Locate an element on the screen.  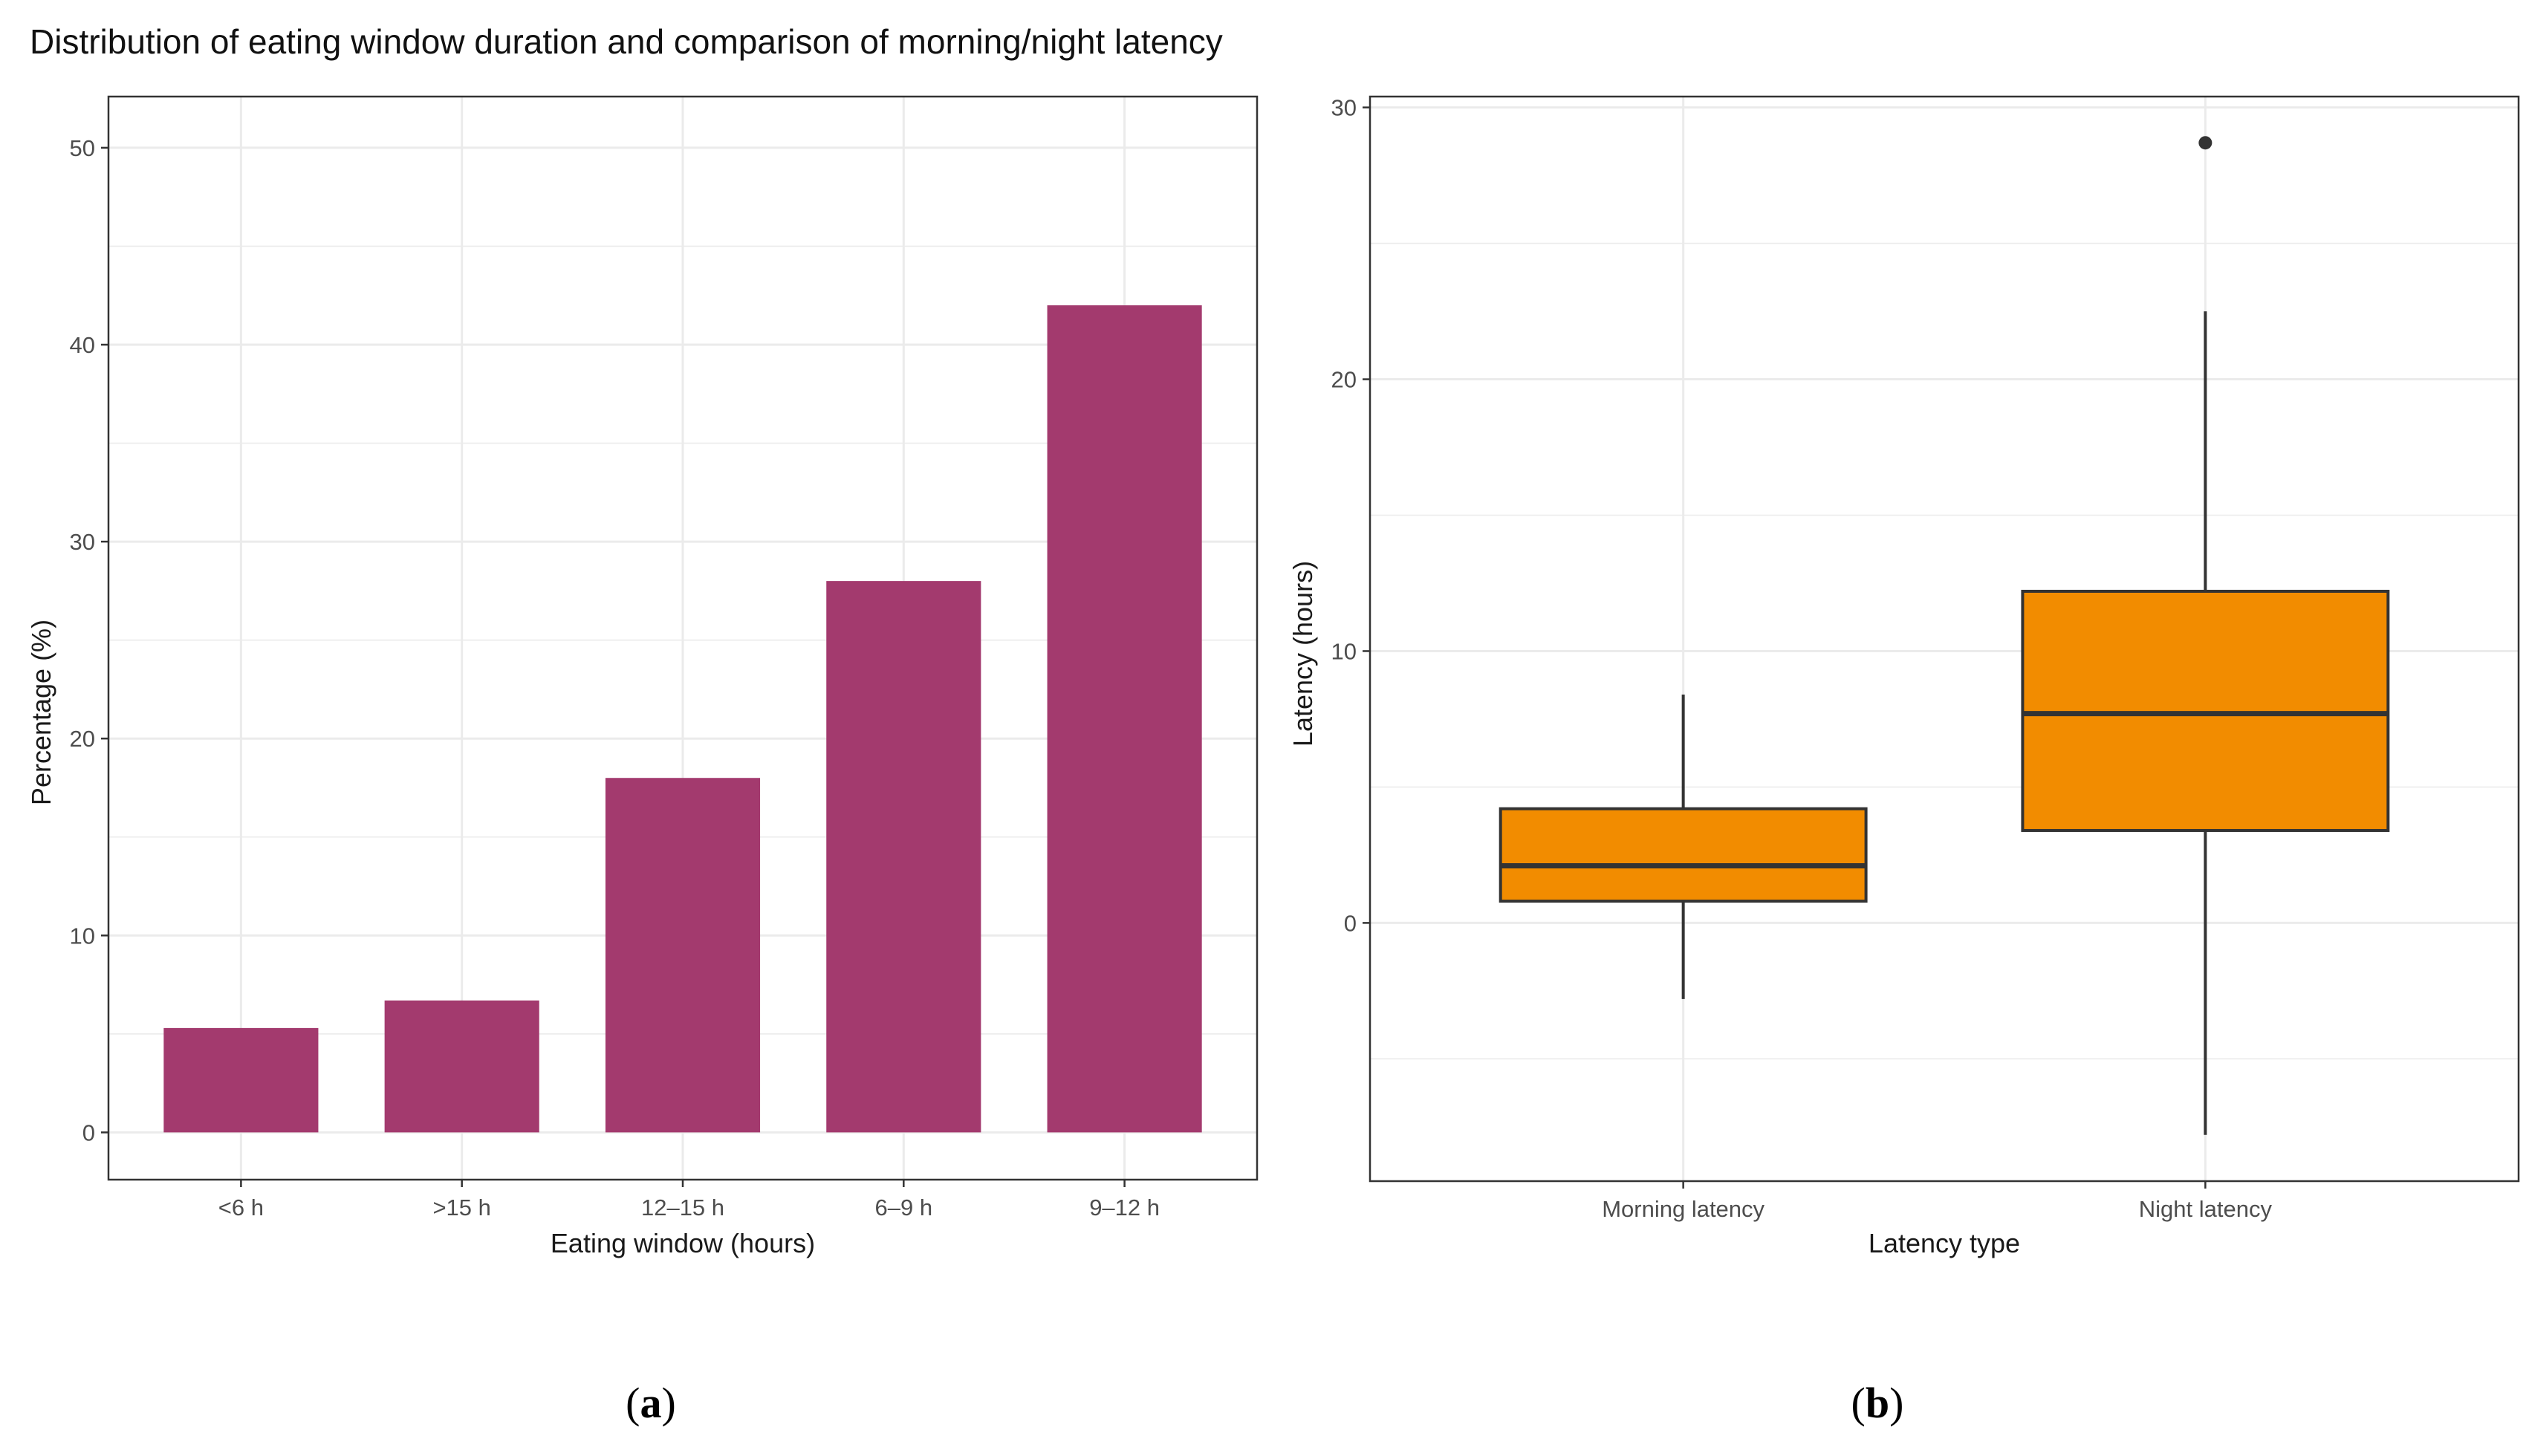
x-tick-label: Morning latency is located at coordinates (1683, 1209).